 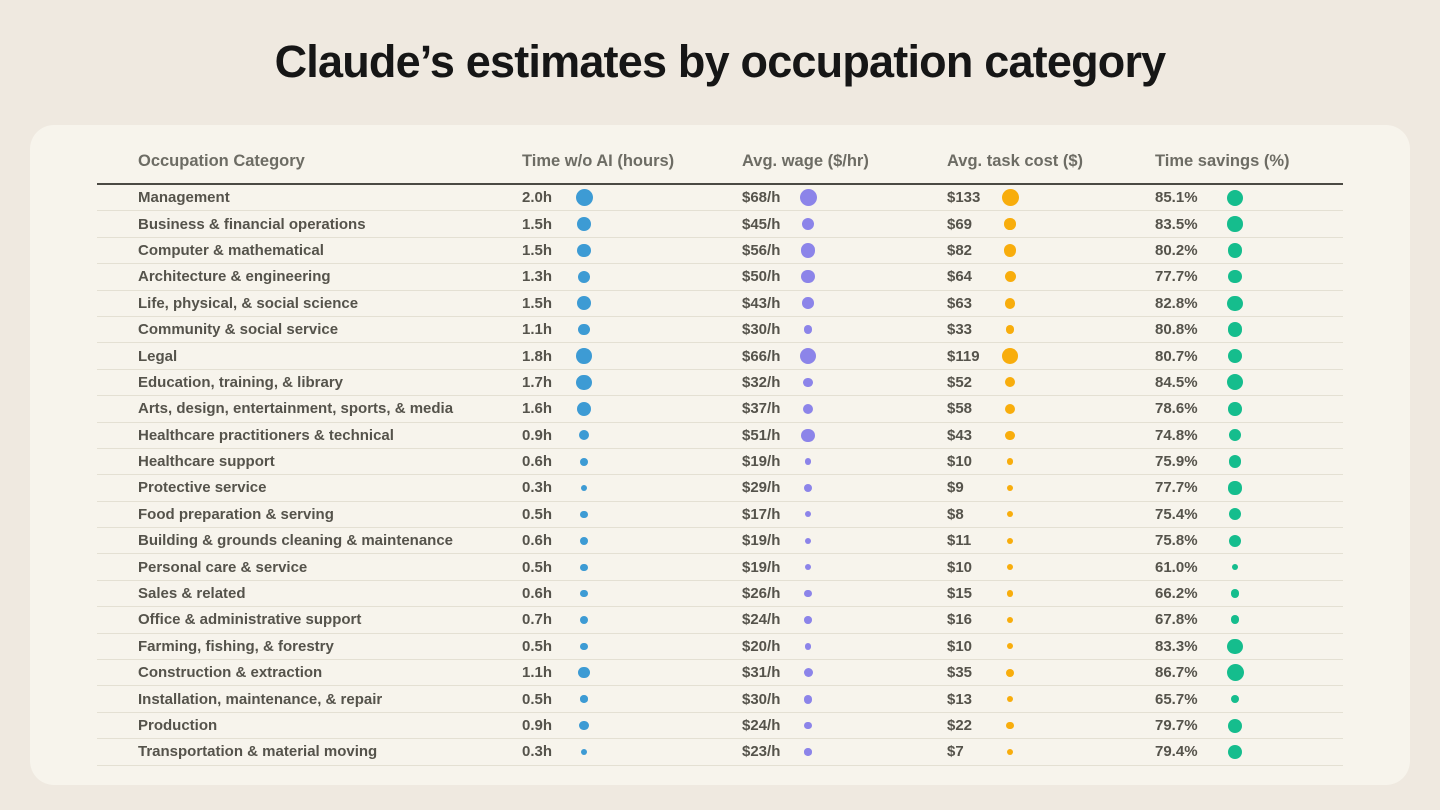 I want to click on wage-value: $66/h, so click(x=761, y=356).